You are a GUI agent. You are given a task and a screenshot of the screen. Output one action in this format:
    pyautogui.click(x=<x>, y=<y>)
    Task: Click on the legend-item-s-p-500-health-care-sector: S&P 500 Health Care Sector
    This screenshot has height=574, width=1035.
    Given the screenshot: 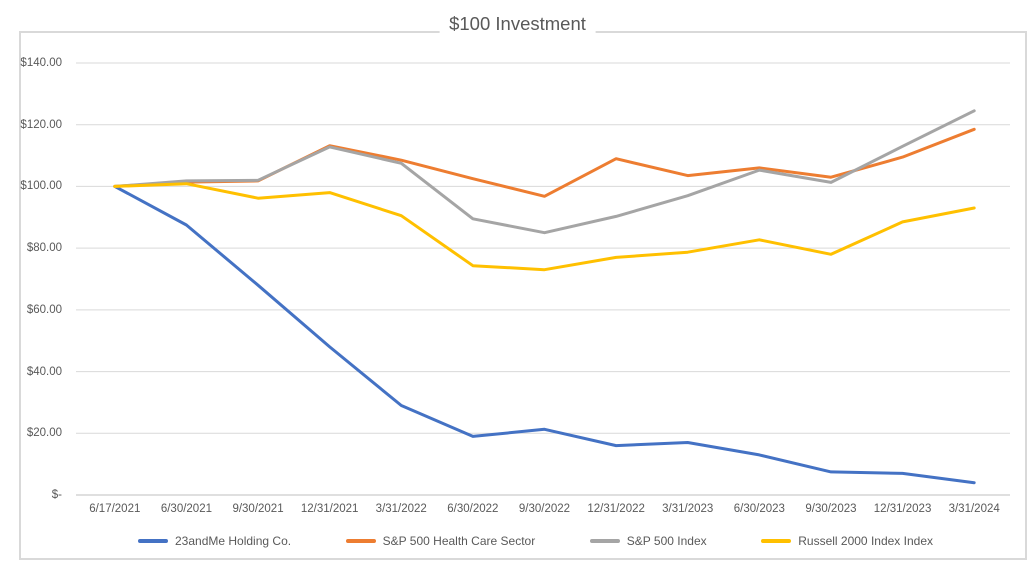 What is the action you would take?
    pyautogui.click(x=440, y=541)
    